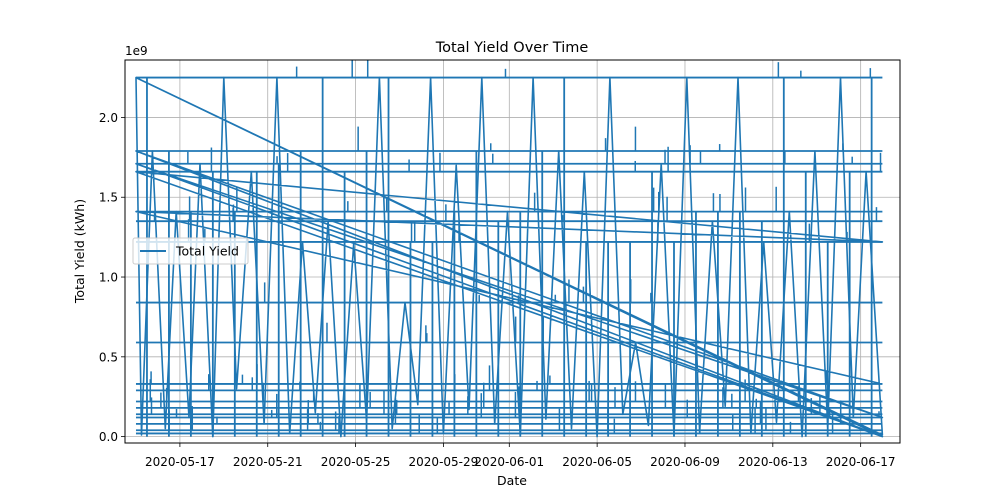 The image size is (1000, 504). Describe the element at coordinates (512, 480) in the screenshot. I see `x-axis-label: Date` at that location.